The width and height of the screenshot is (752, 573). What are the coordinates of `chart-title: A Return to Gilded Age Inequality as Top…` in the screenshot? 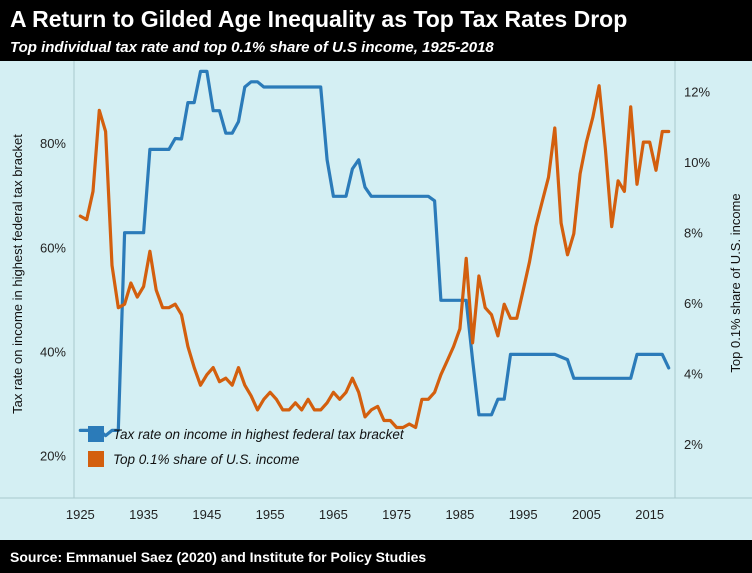 It's located at (319, 19).